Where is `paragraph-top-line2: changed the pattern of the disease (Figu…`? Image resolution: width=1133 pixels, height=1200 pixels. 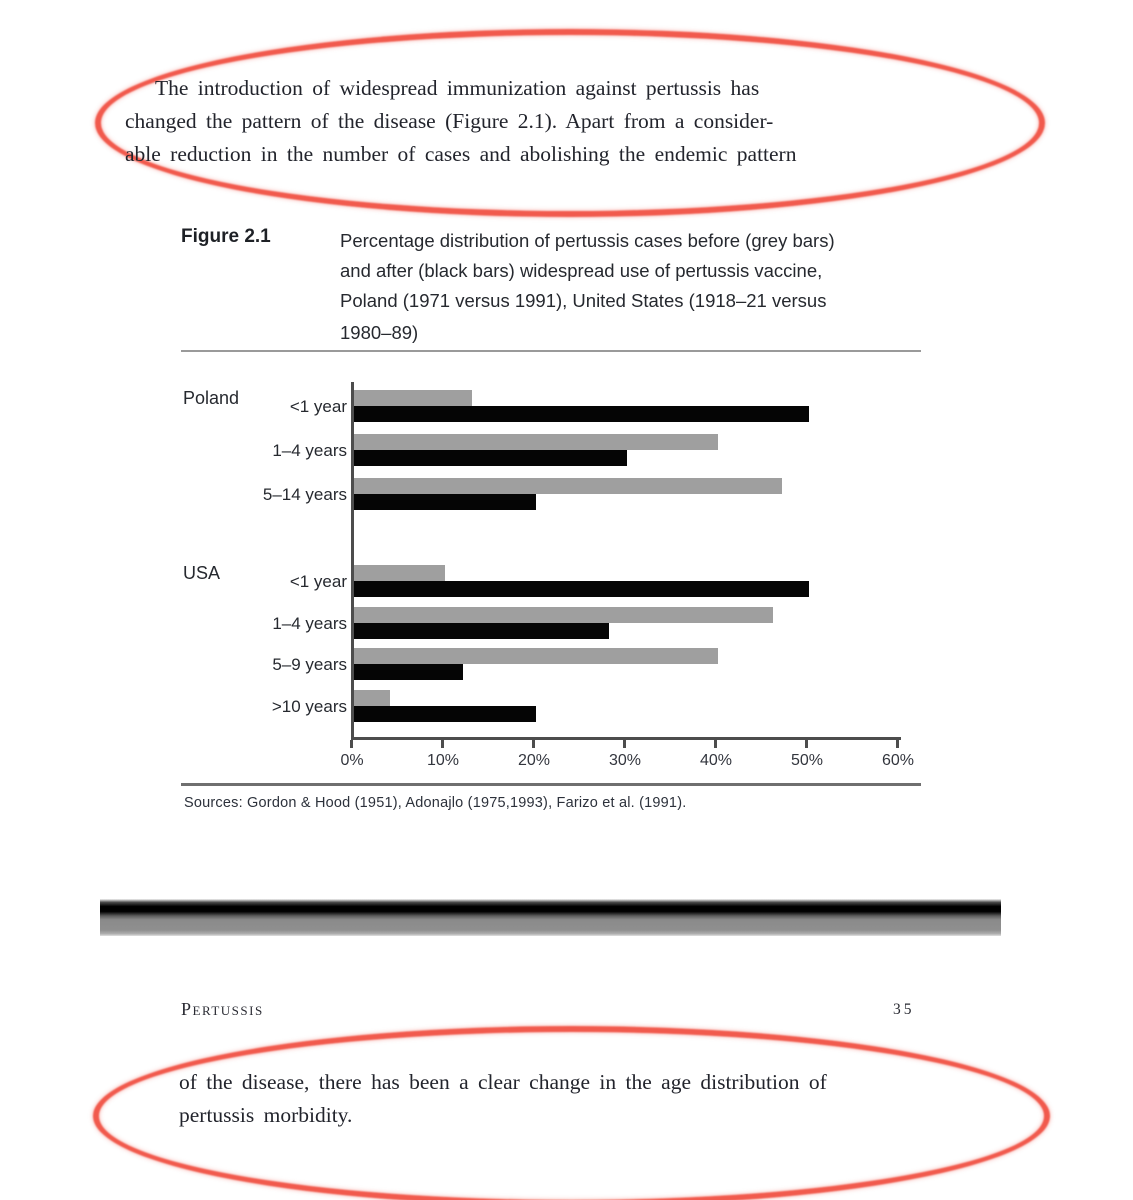 paragraph-top-line2: changed the pattern of the disease (Figu… is located at coordinates (449, 121).